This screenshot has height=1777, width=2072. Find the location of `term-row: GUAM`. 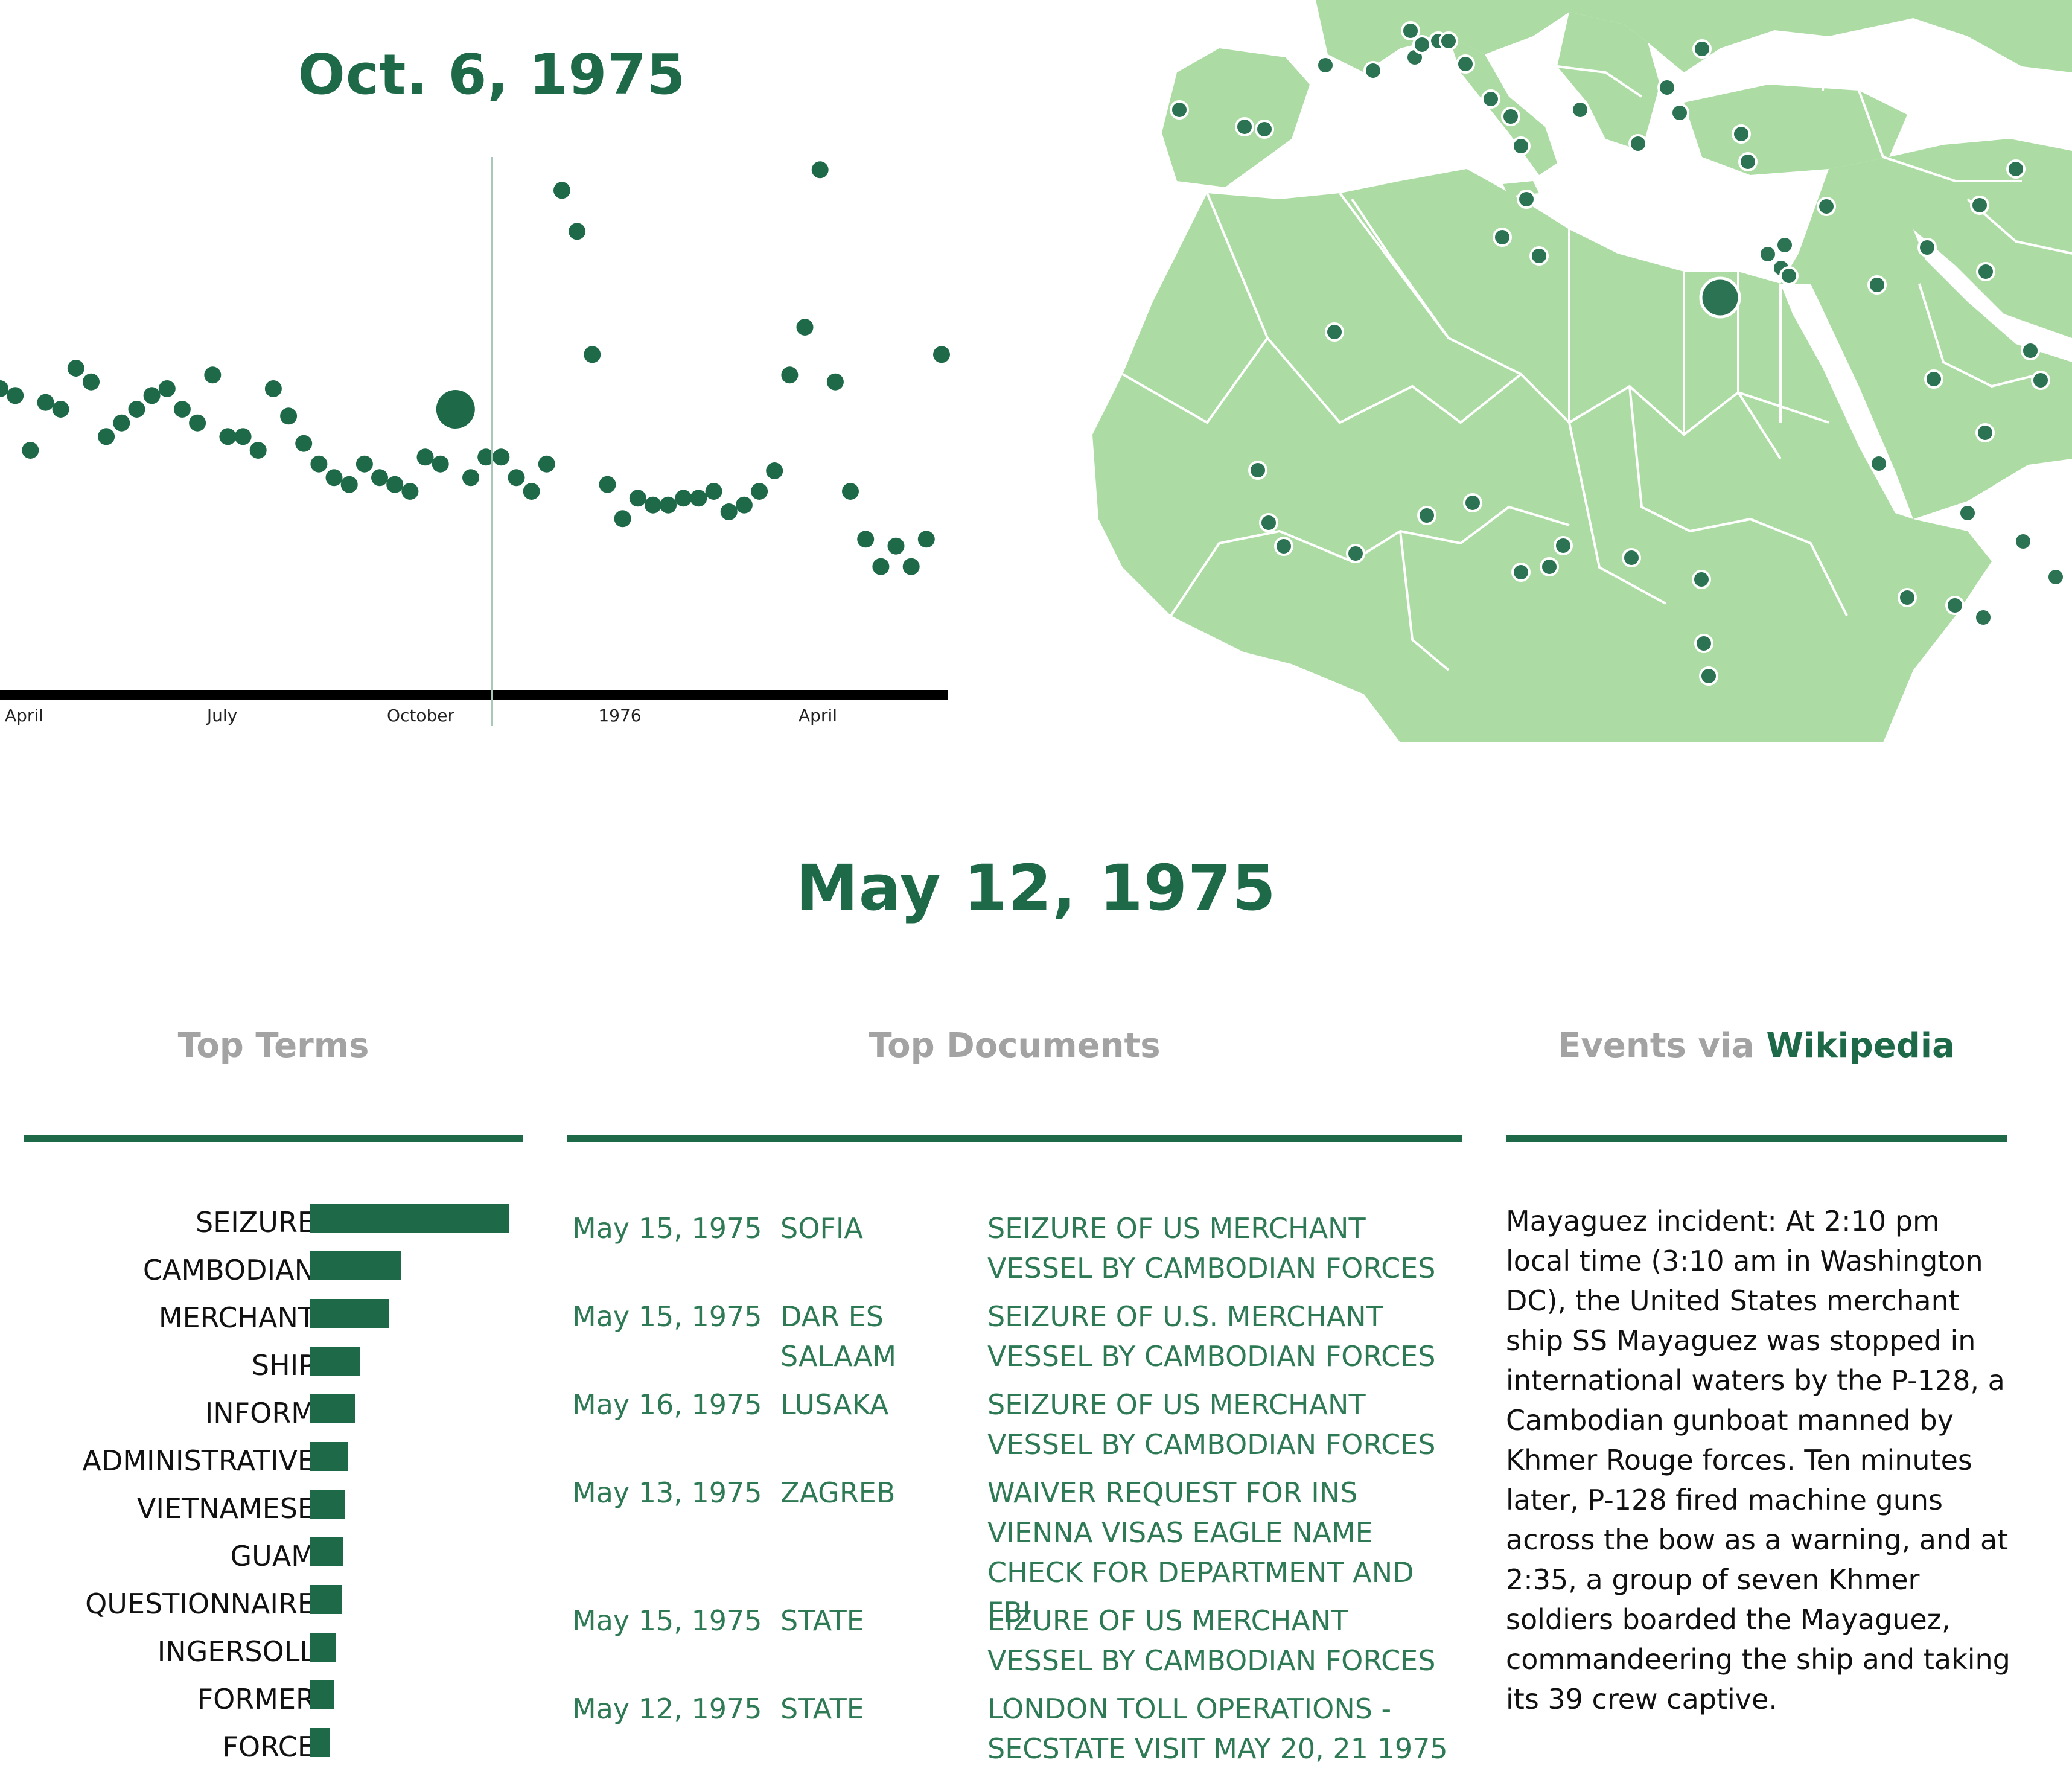

term-row: GUAM is located at coordinates (271, 1560).